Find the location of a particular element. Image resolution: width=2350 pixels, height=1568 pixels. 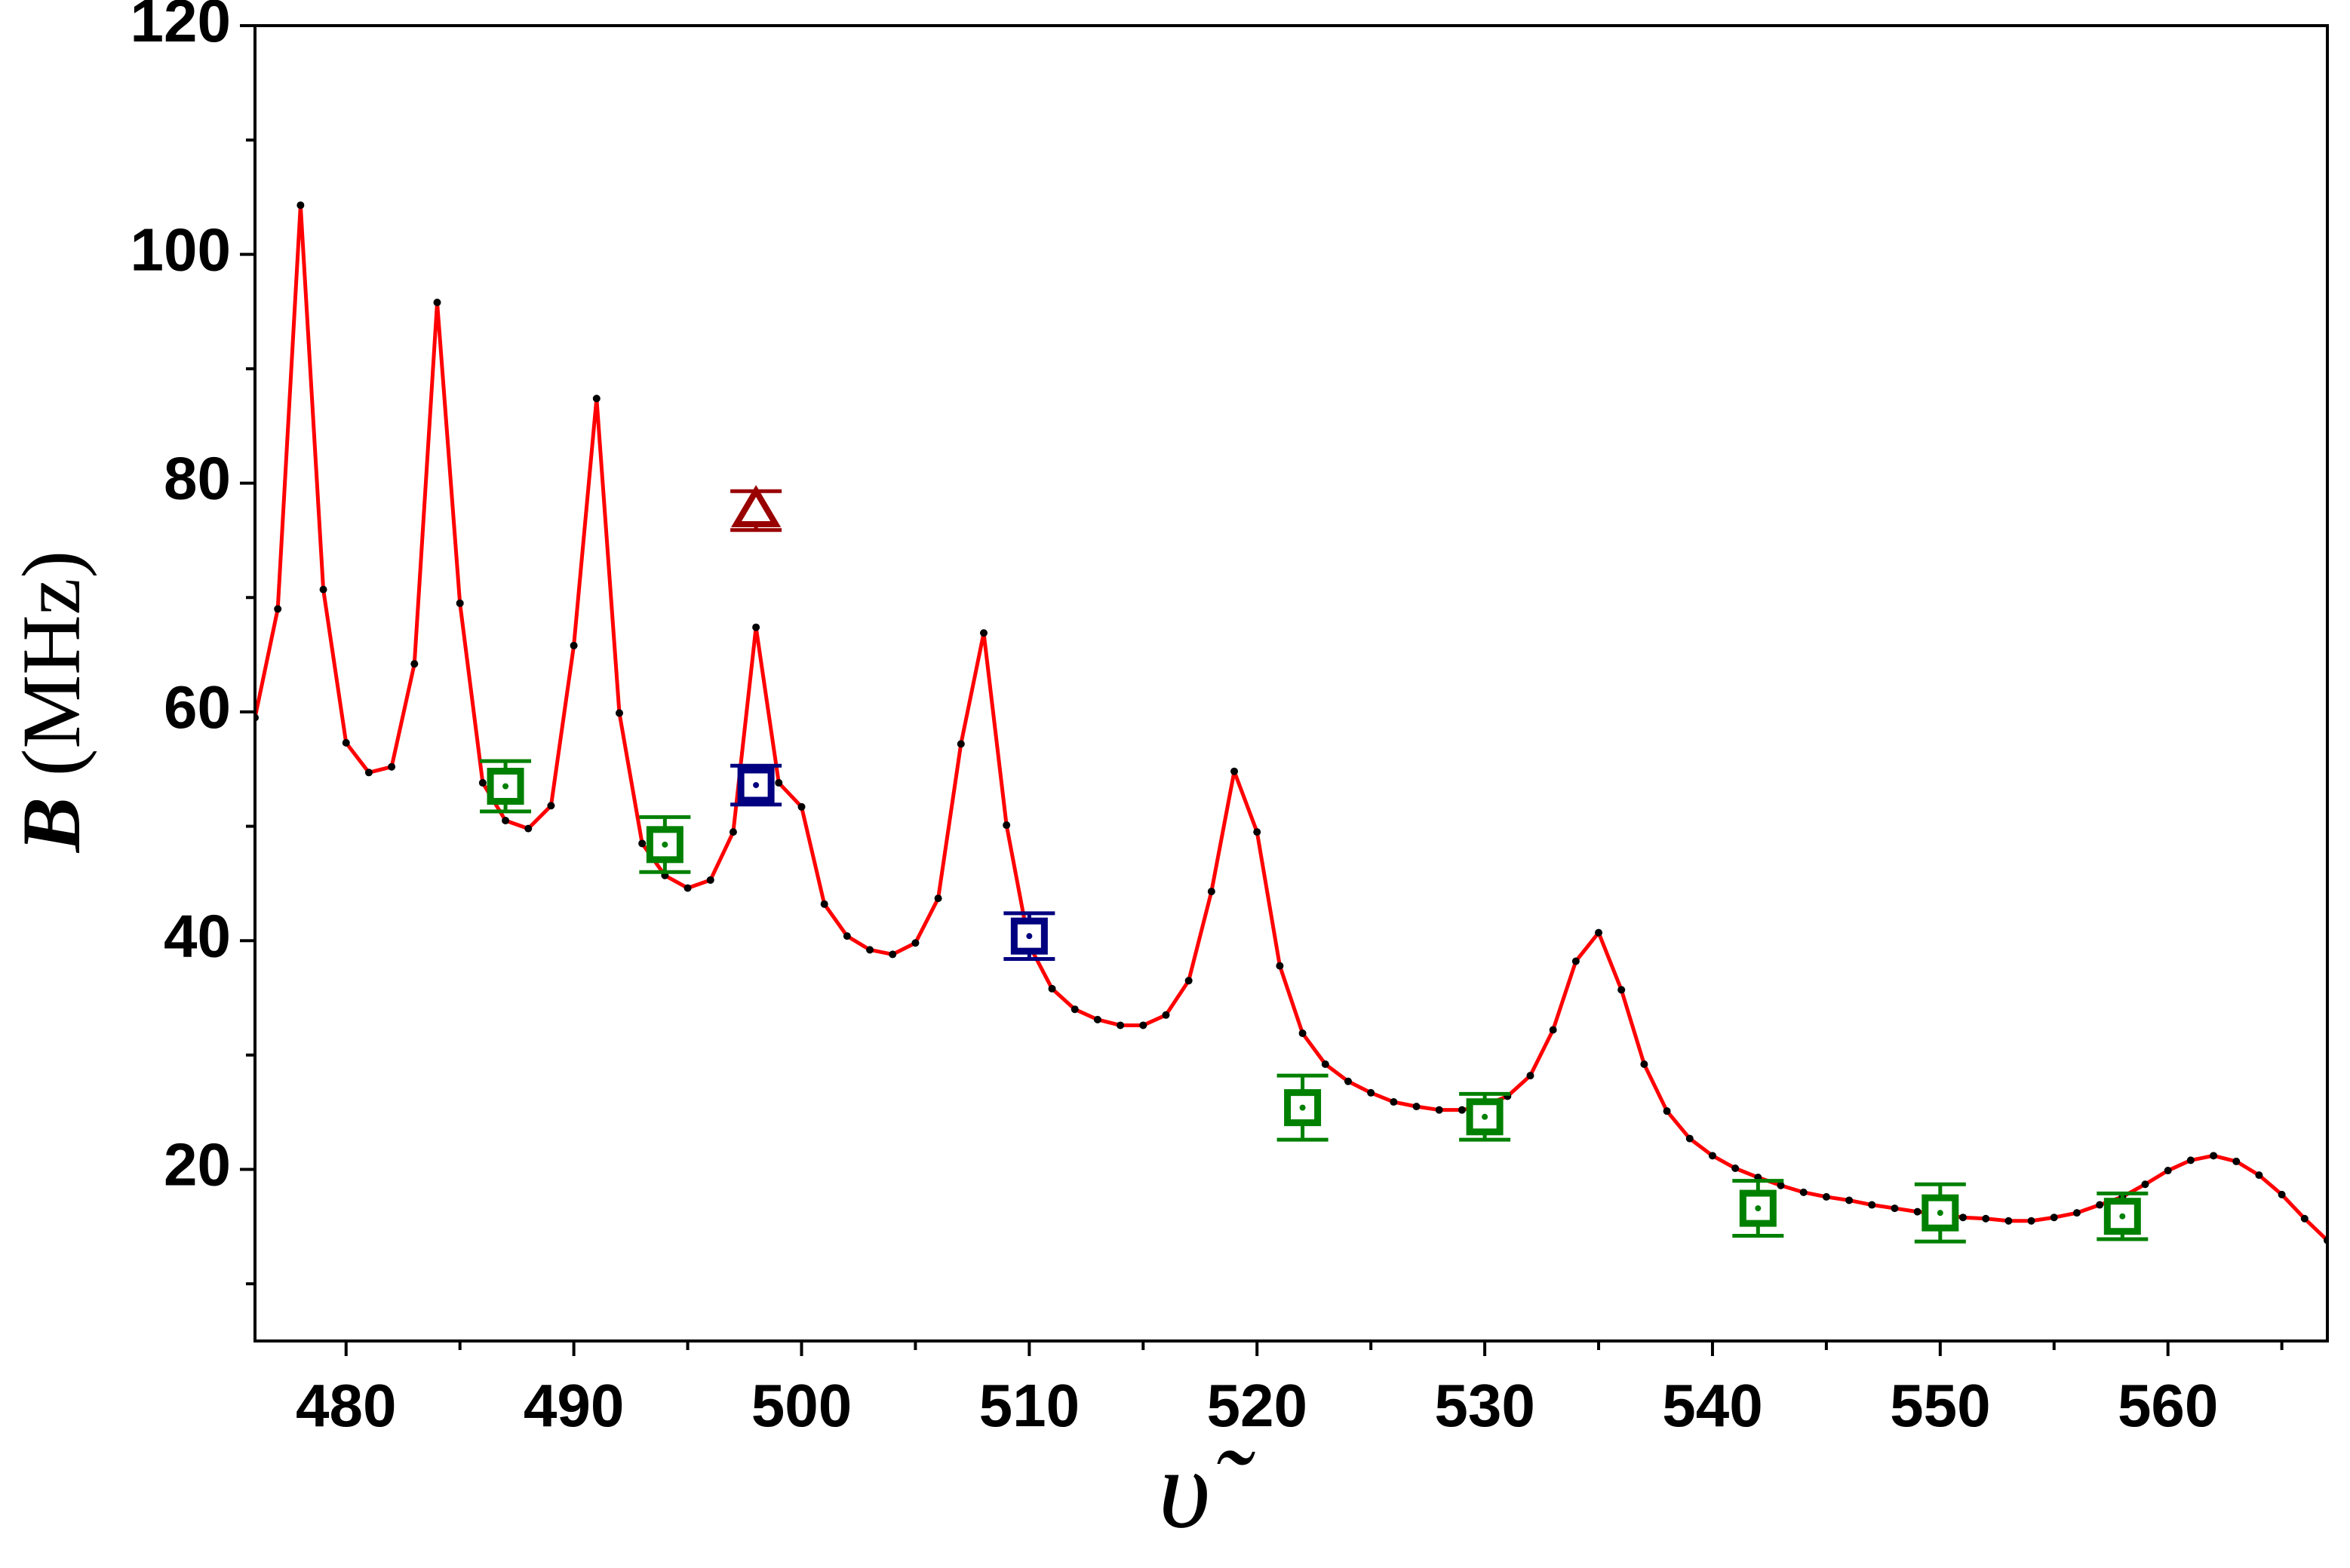

y-tick-label: 60 is located at coordinates (198, 707).